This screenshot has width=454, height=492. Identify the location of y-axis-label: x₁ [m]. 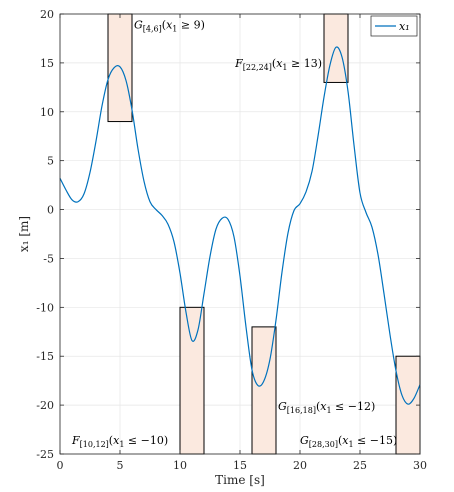
(24, 234).